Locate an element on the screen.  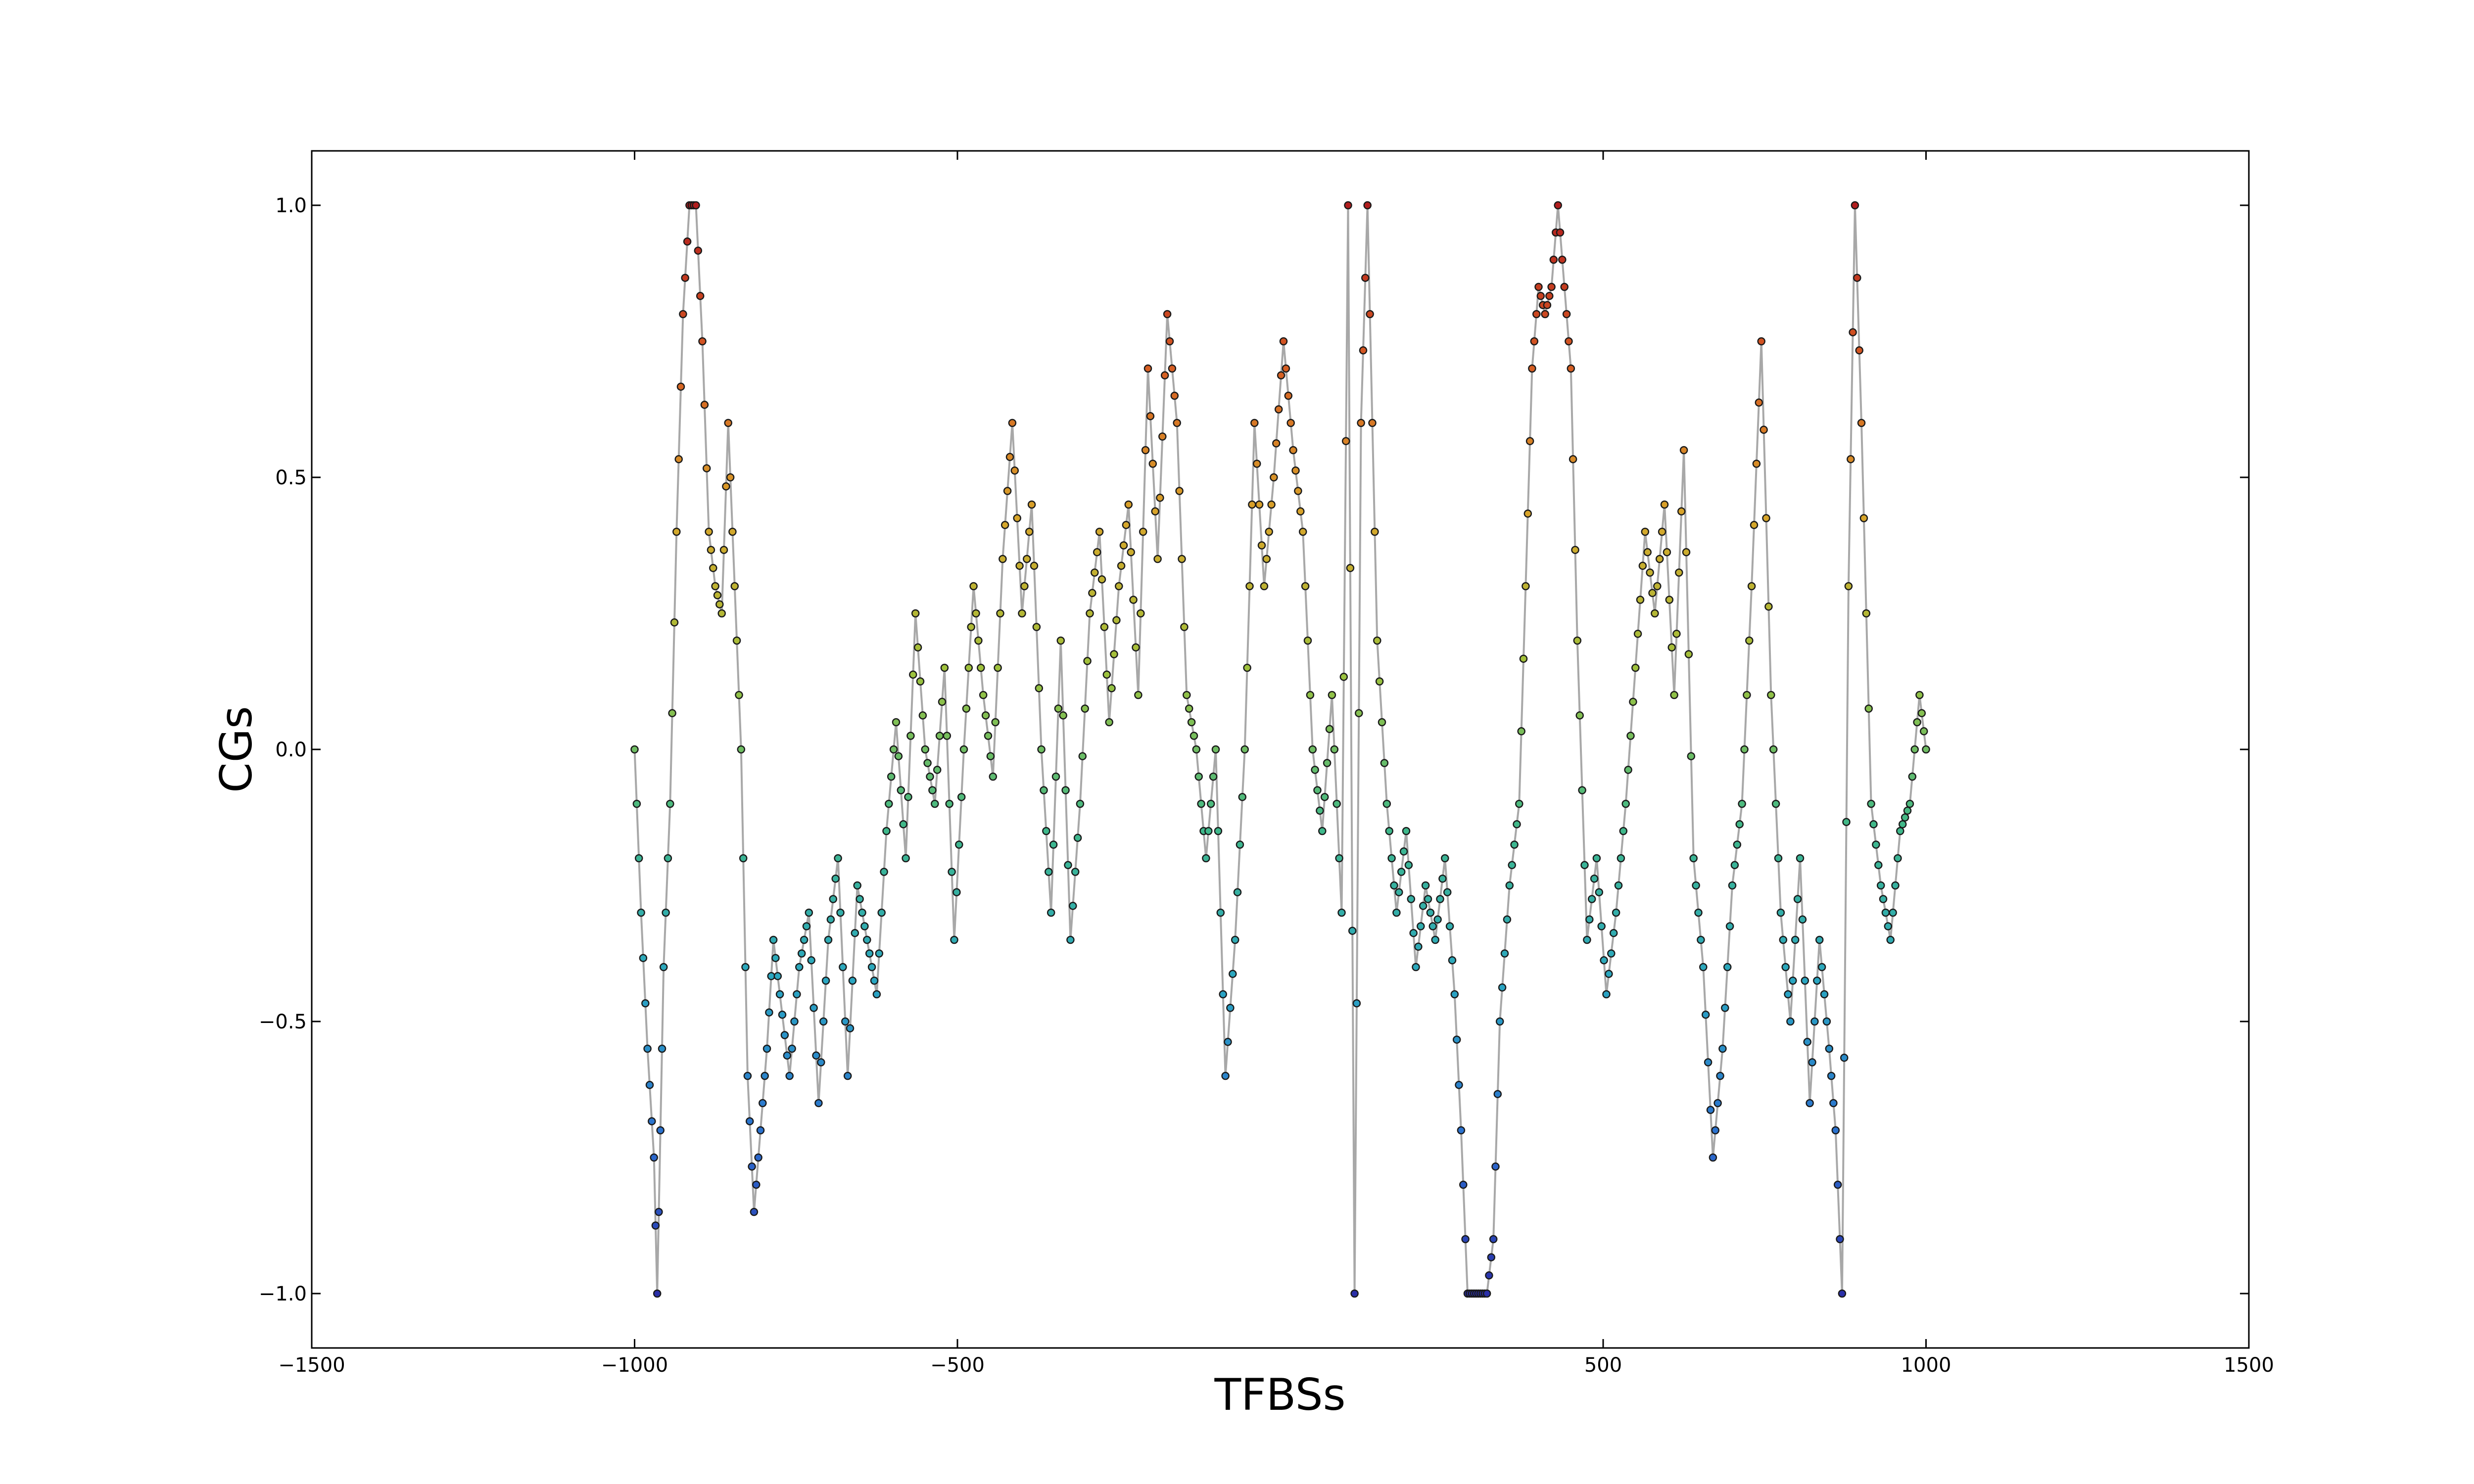
x-tick-label: −1500 is located at coordinates (312, 1365).